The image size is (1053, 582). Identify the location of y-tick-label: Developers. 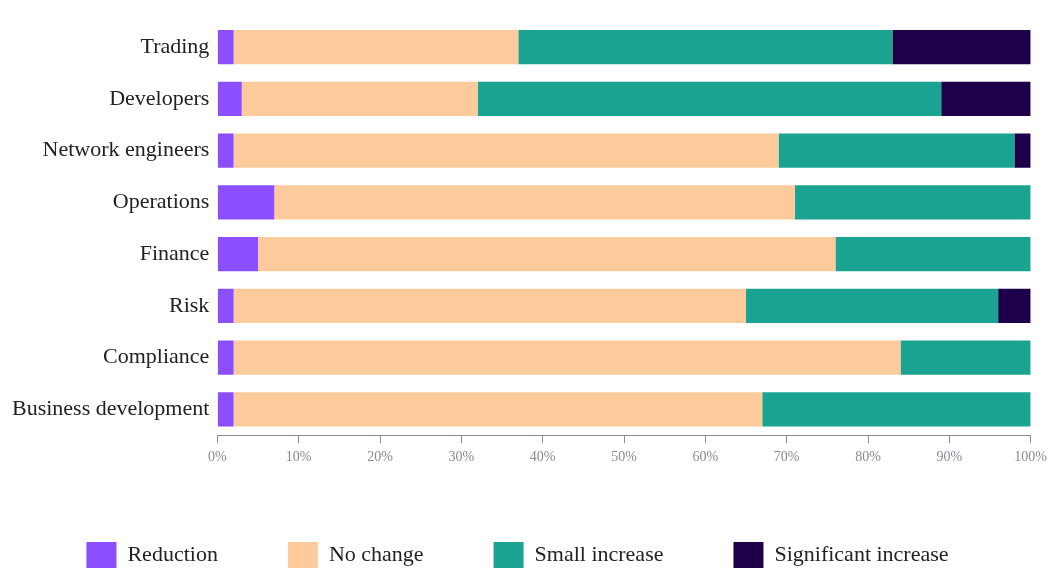
(159, 97).